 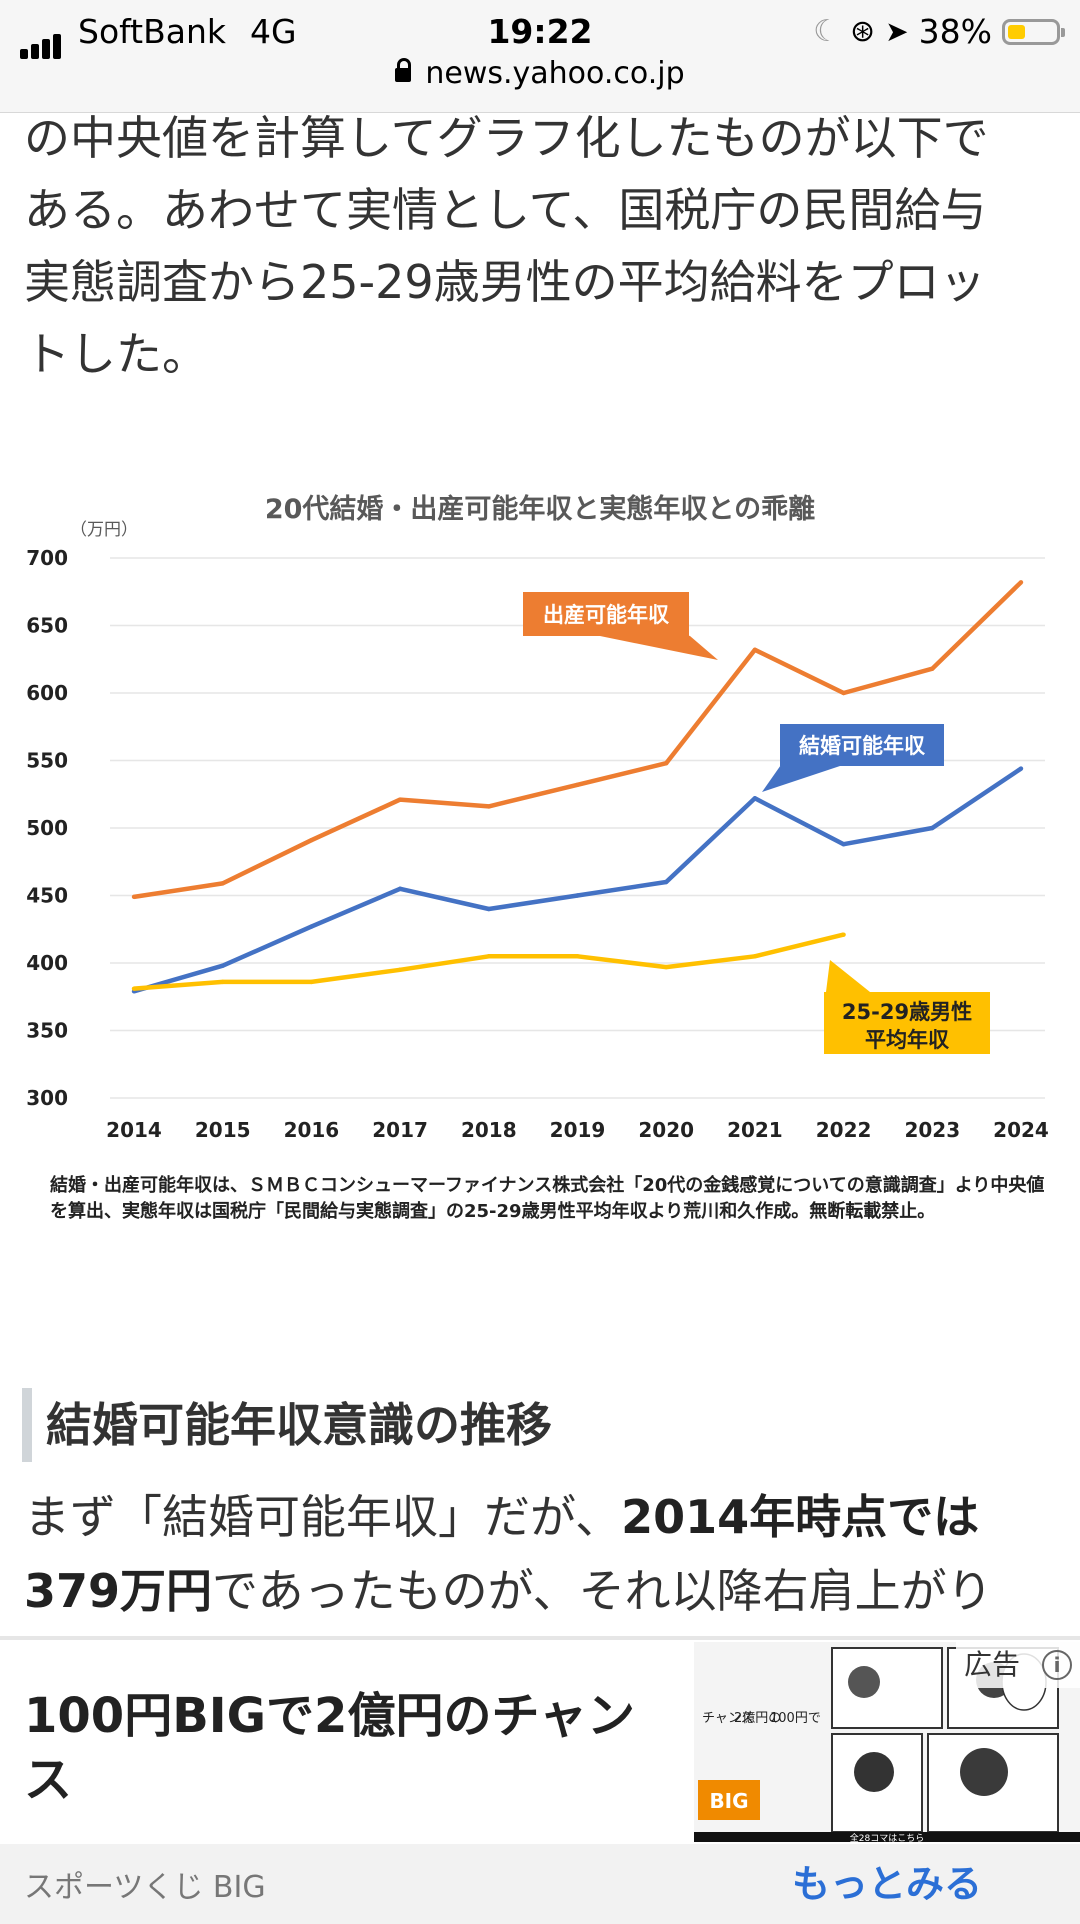 What do you see at coordinates (1033, 31) in the screenshot?
I see `battery-icon` at bounding box center [1033, 31].